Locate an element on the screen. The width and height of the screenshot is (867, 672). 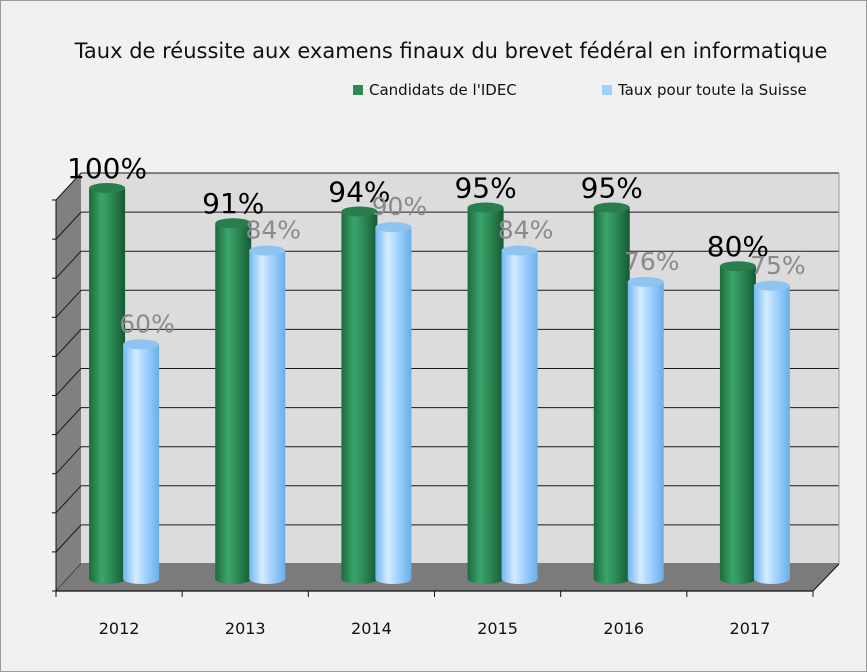
x-tick-label: 2015 is located at coordinates (497, 628).